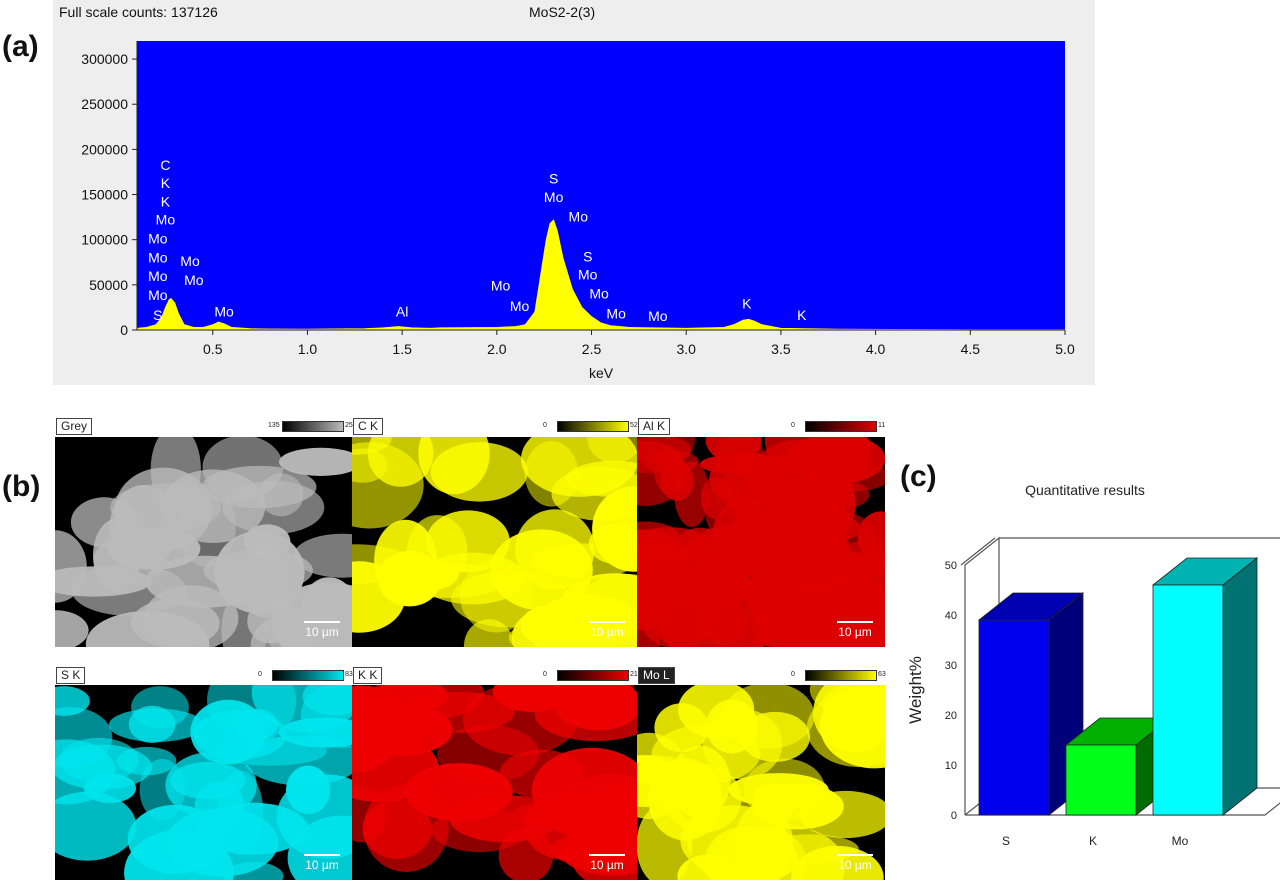  What do you see at coordinates (592, 349) in the screenshot?
I see `spectrum-xtick-label: 2.5` at bounding box center [592, 349].